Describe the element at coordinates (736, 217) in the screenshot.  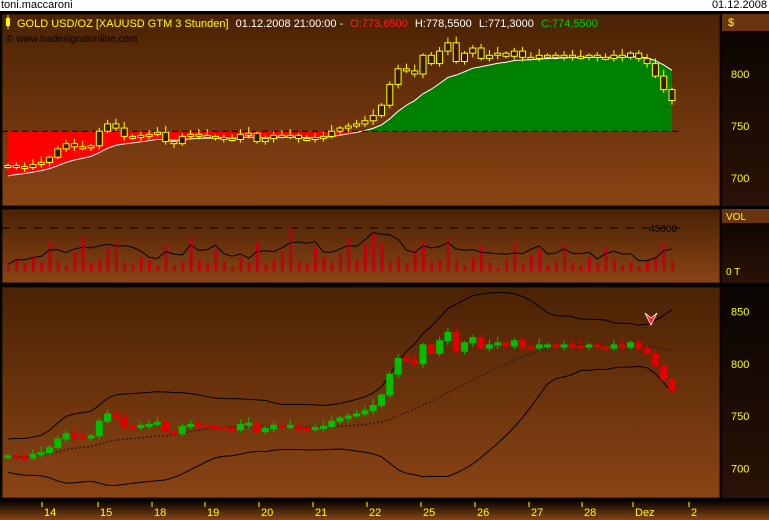
I see `volume-label: VOL` at that location.